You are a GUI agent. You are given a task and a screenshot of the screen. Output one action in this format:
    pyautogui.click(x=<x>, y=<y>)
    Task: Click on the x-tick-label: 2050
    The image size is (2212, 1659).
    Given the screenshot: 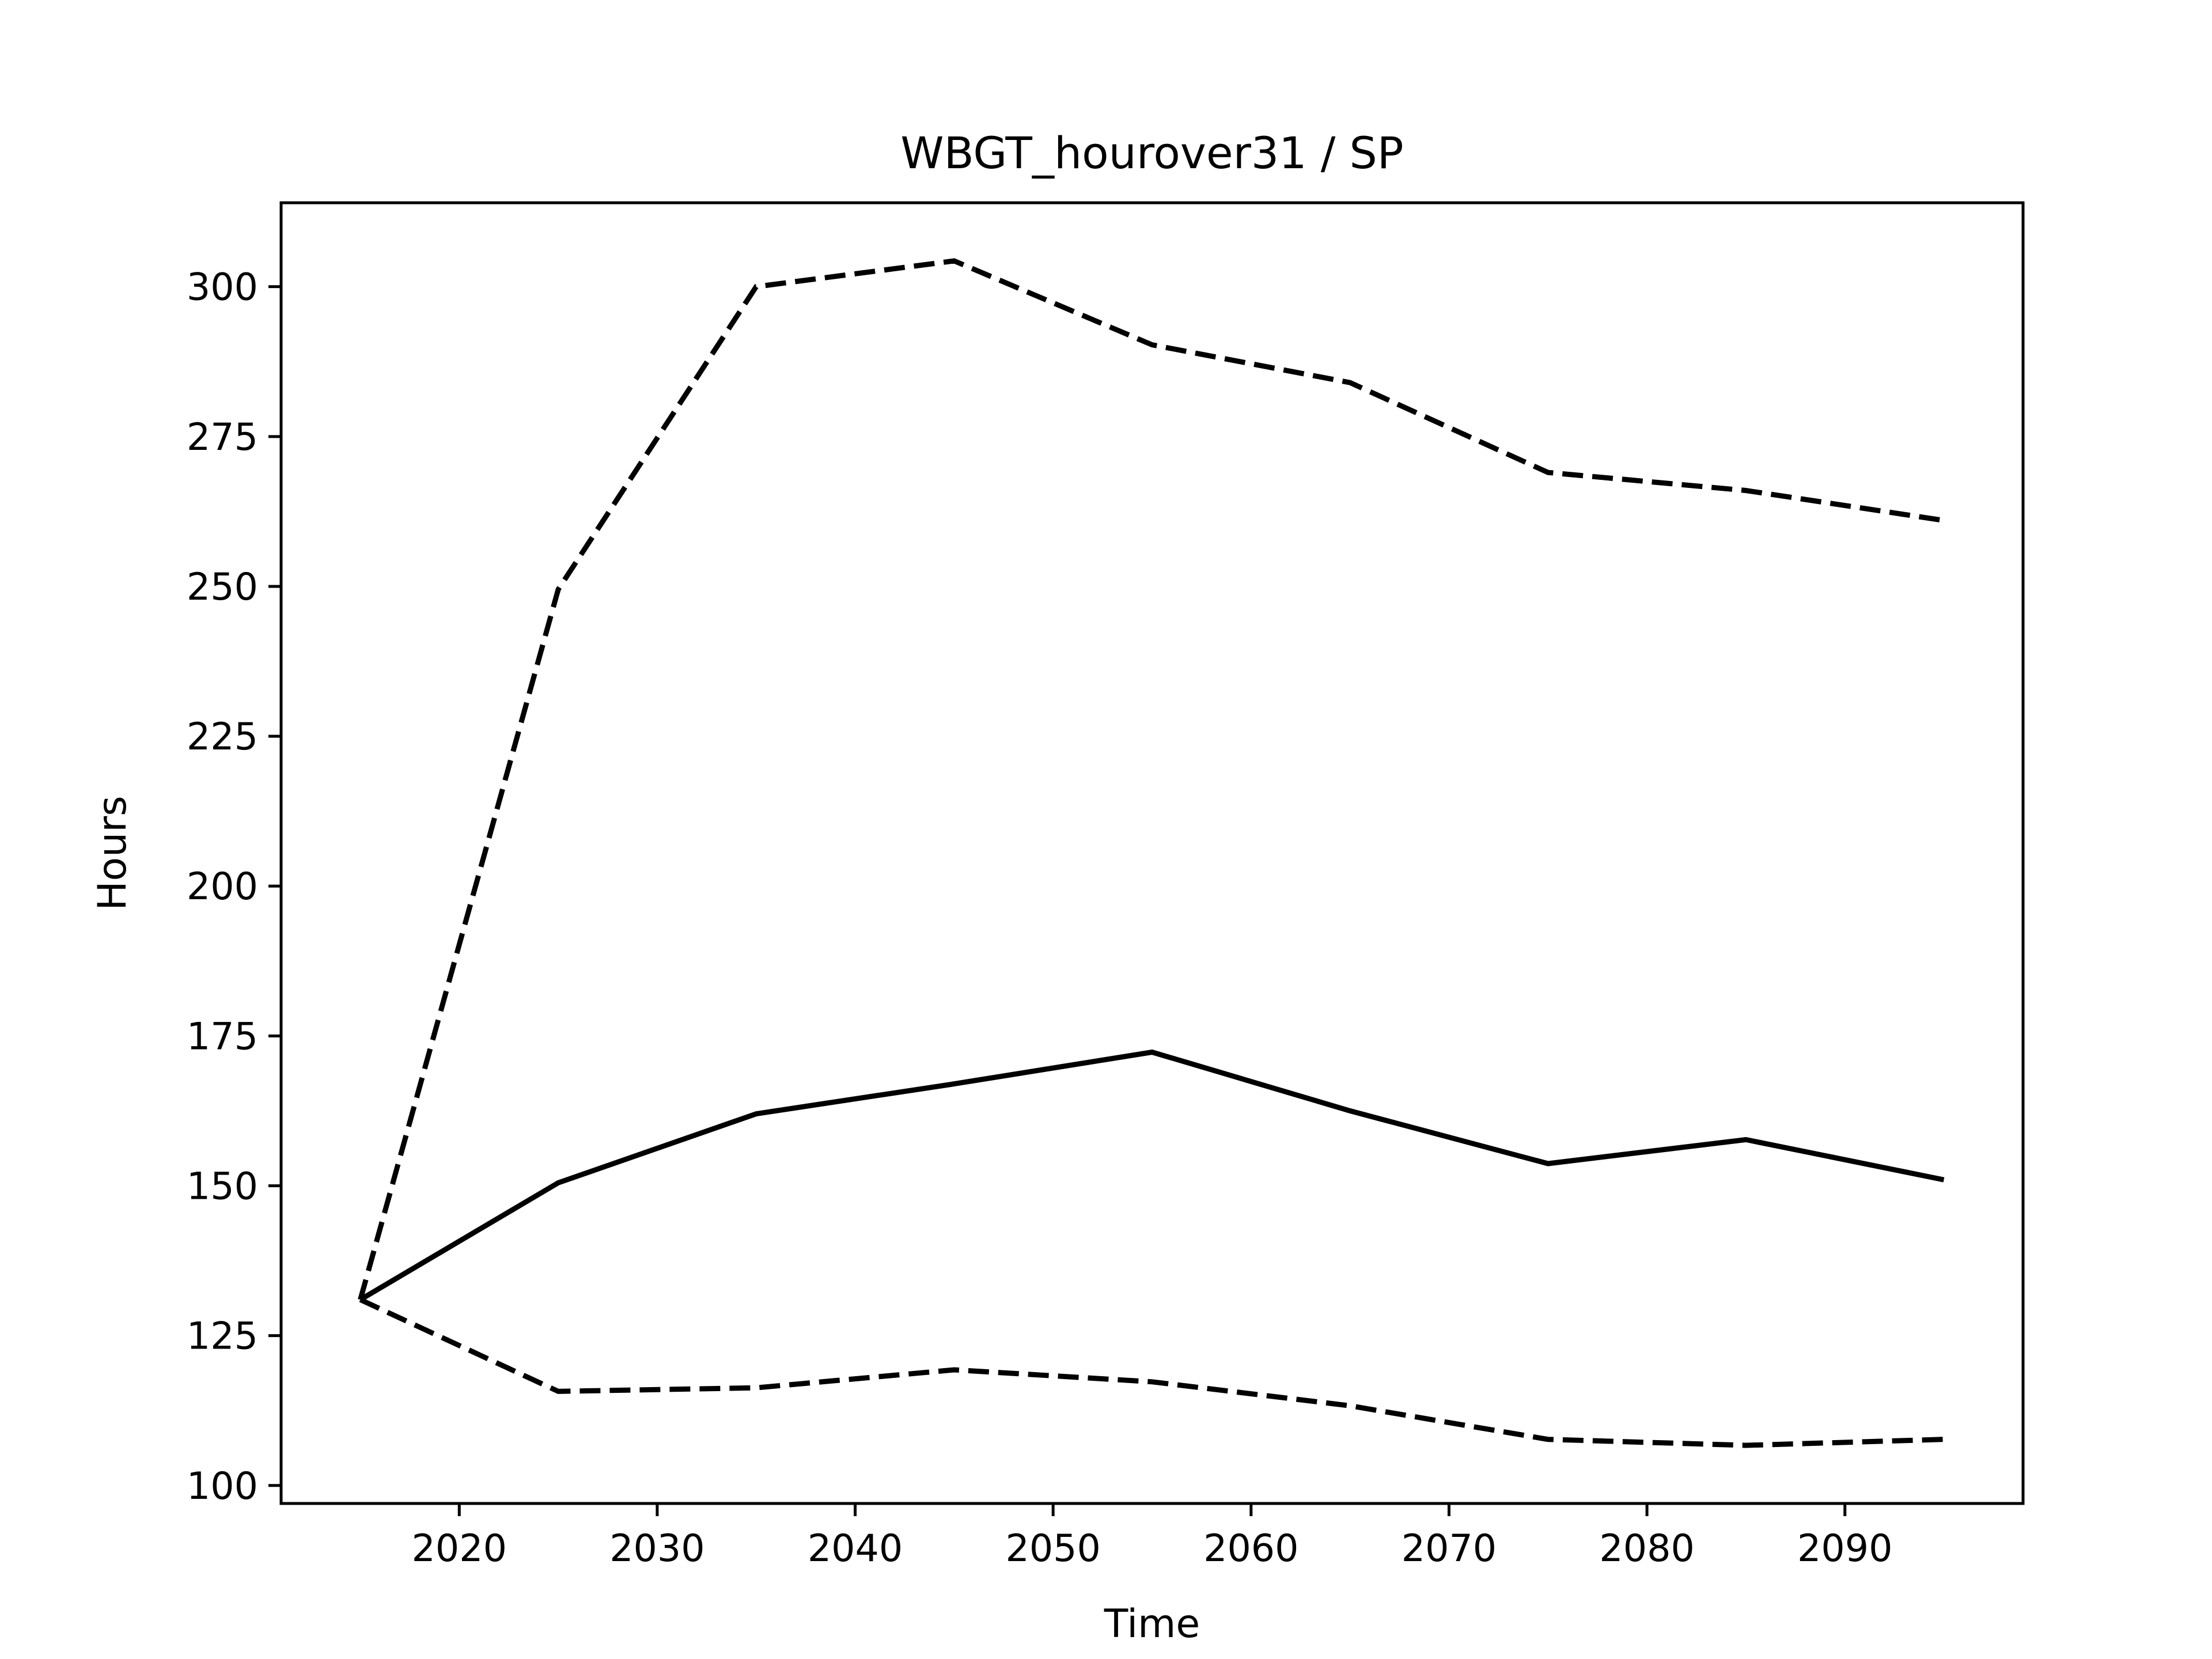 What is the action you would take?
    pyautogui.click(x=1052, y=1548)
    